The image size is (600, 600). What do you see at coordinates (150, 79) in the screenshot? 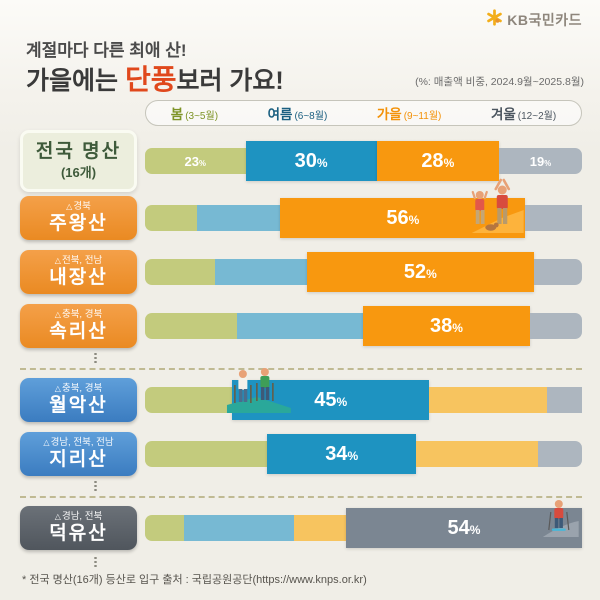
I see `title-highlight: 단풍` at bounding box center [150, 79].